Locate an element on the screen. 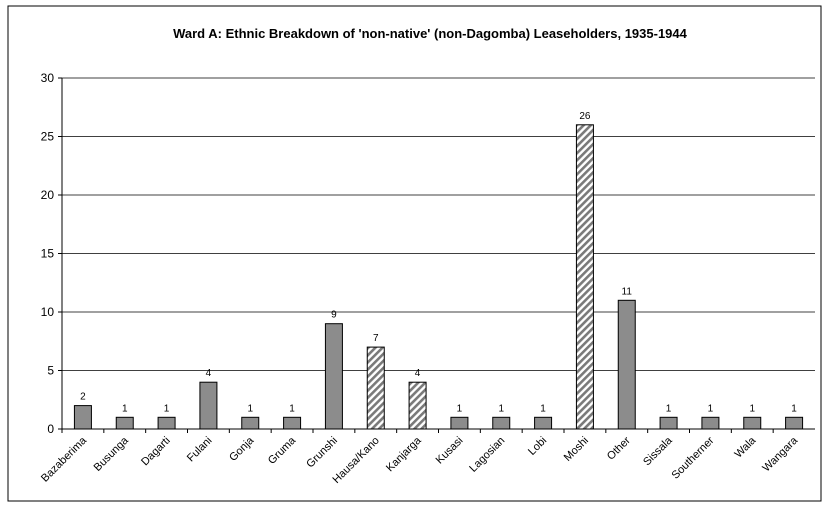 Image resolution: width=827 pixels, height=507 pixels. y-tick-label: 15 is located at coordinates (48, 254).